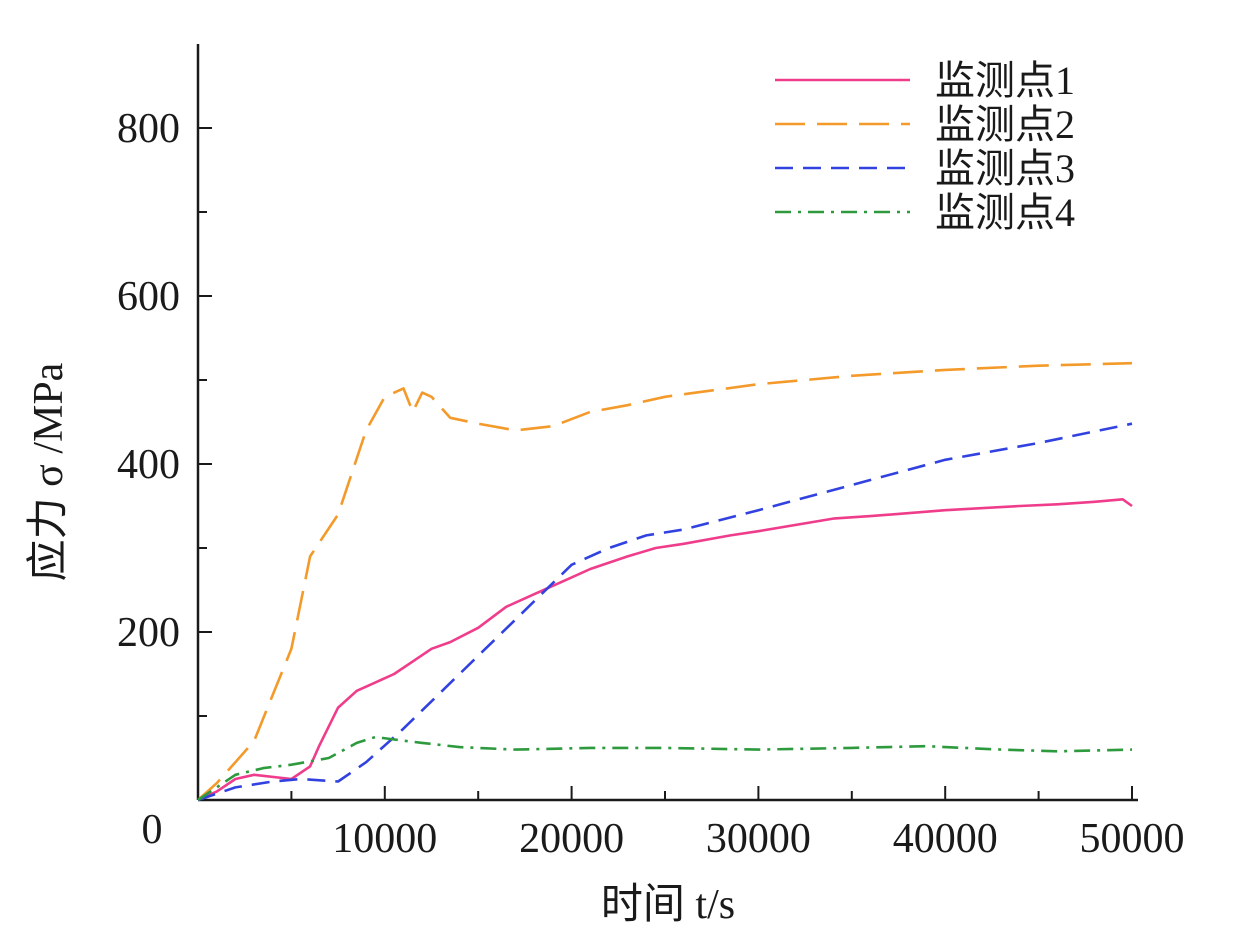  Describe the element at coordinates (1005, 212) in the screenshot. I see `legend-label-4: 监测点4` at that location.